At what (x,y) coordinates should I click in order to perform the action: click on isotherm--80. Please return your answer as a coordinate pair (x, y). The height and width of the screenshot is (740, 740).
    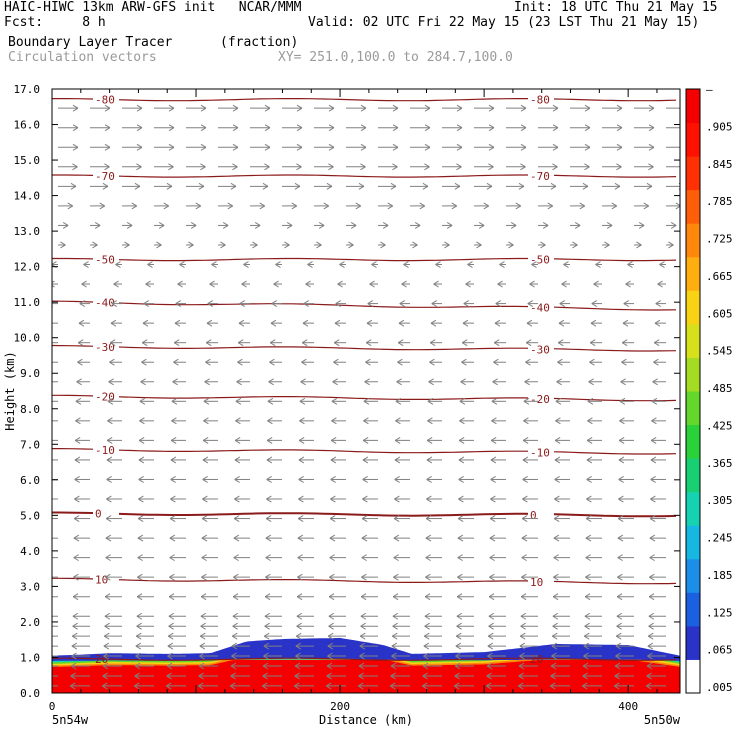
    Looking at the image, I should click on (364, 100).